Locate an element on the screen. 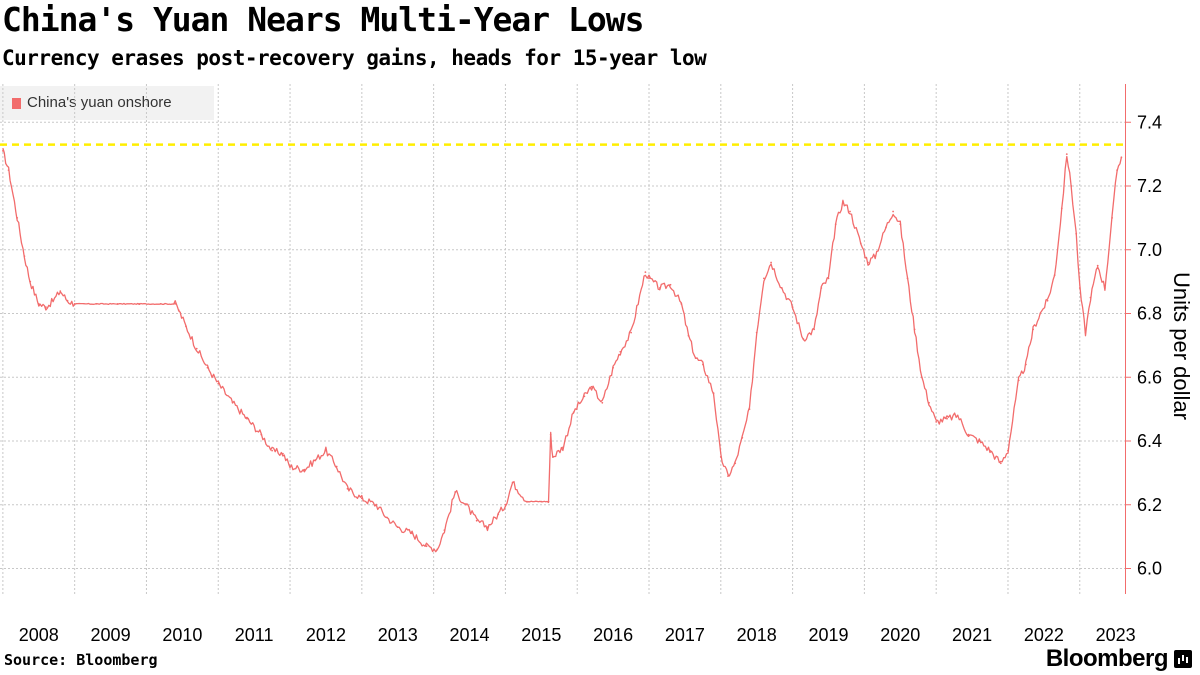 The height and width of the screenshot is (675, 1200). legend-swatch is located at coordinates (16, 103).